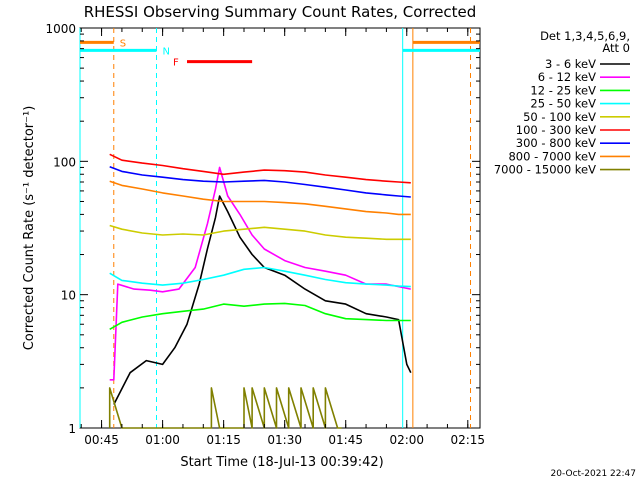 The height and width of the screenshot is (480, 640). I want to click on footer-timestamp: 20-Oct-2021 22:47, so click(593, 474).